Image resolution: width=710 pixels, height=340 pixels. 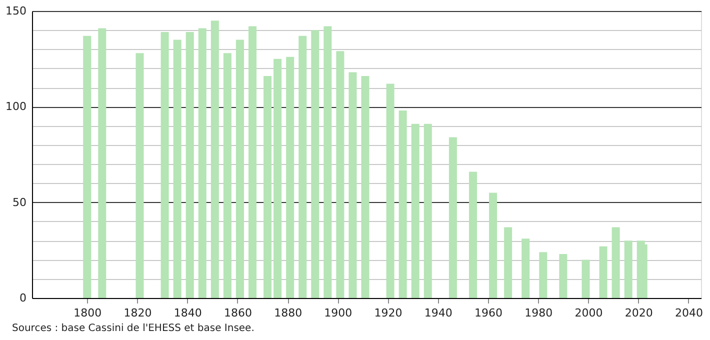 I want to click on x-tick-label: 1880, so click(x=288, y=313).